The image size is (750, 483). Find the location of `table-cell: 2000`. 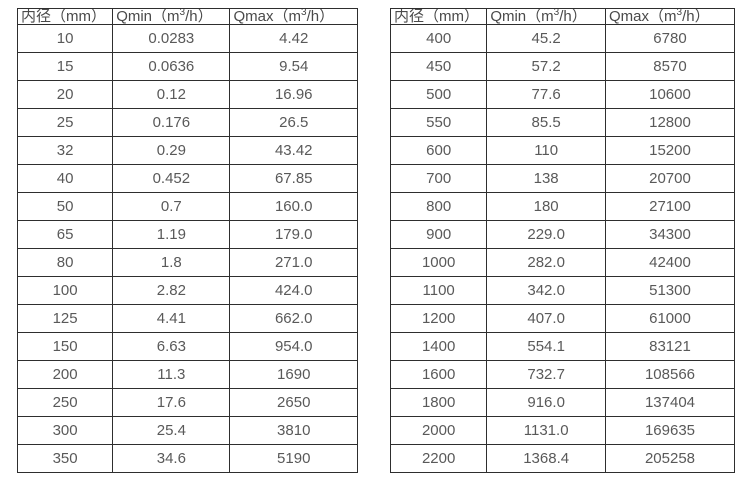

table-cell: 2000 is located at coordinates (438, 430).